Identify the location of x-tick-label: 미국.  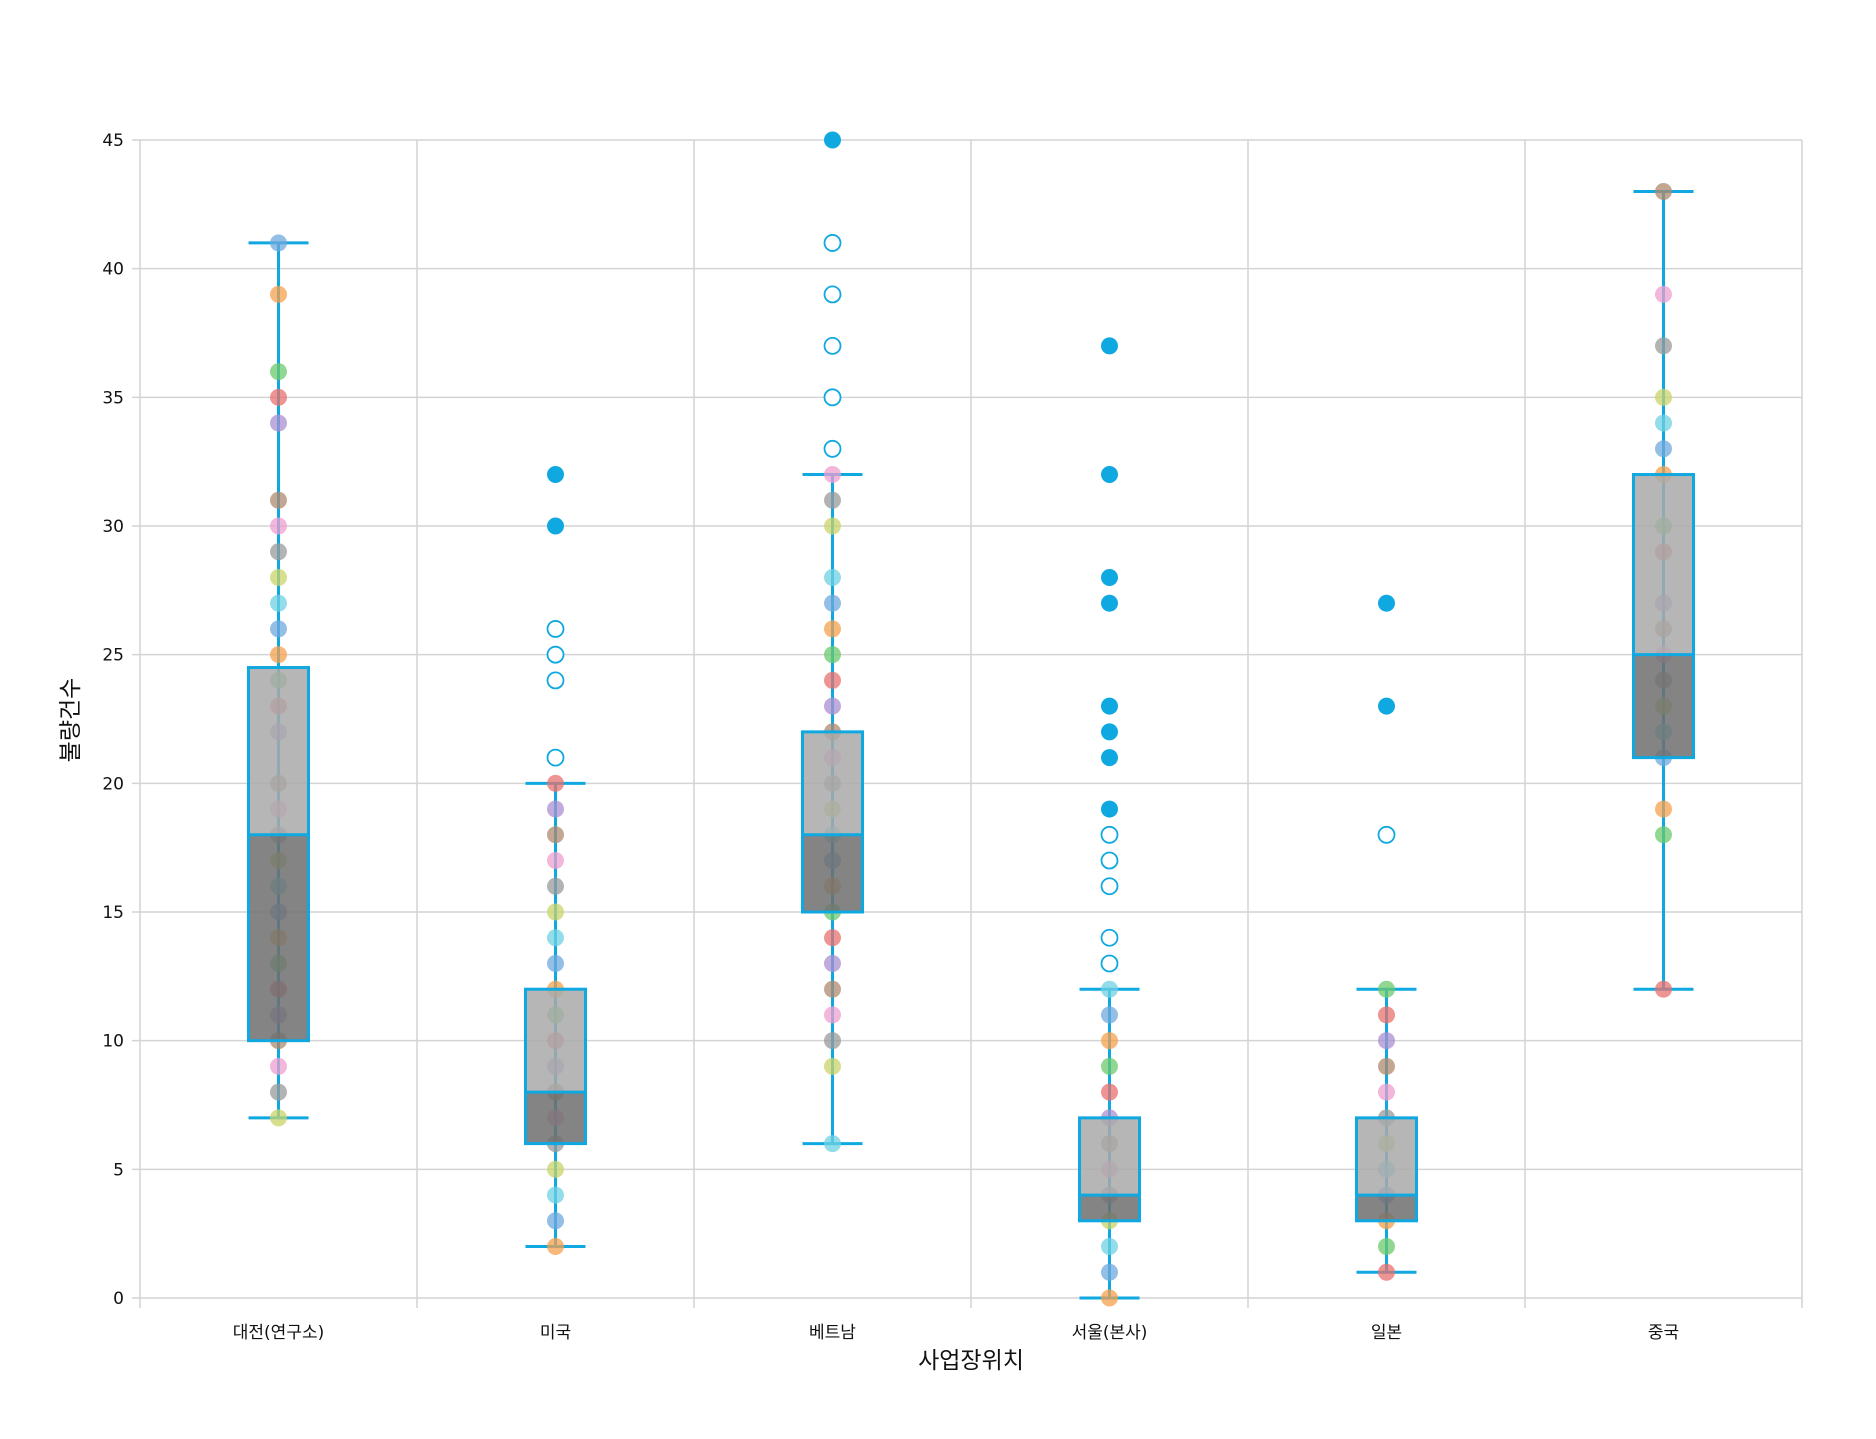
(555, 1333).